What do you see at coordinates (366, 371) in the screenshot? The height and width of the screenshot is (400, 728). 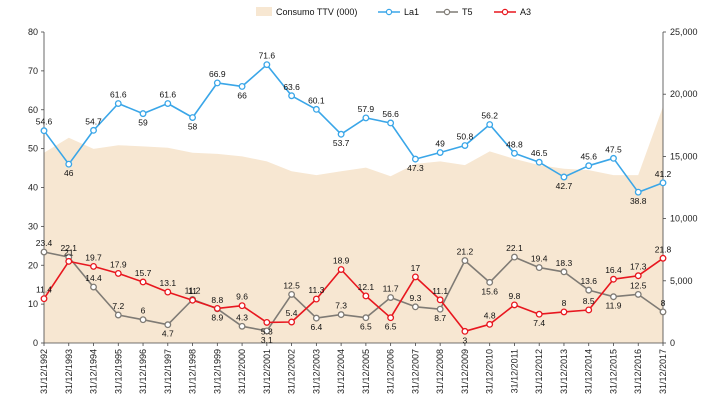 I see `x-tick-label: 31/12/2005` at bounding box center [366, 371].